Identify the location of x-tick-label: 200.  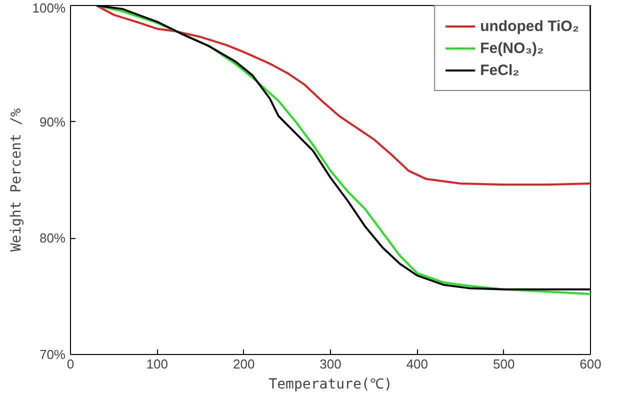
(243, 364).